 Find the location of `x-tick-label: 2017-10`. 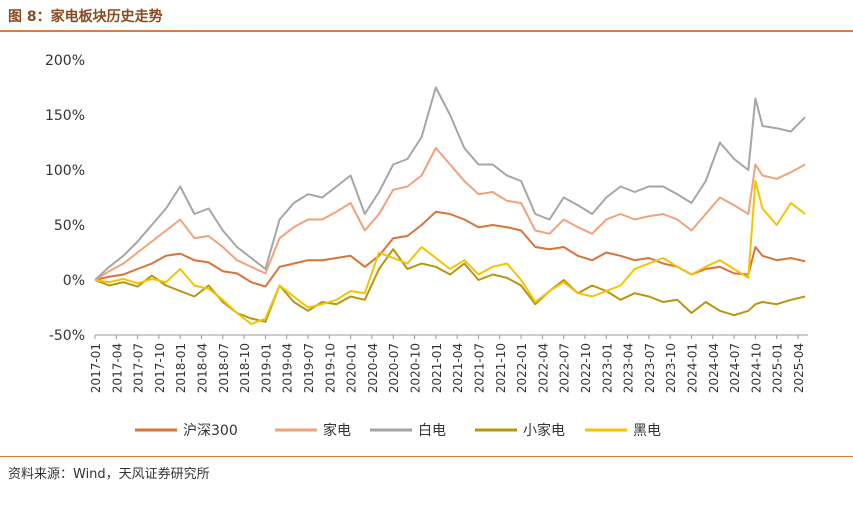

x-tick-label: 2017-10 is located at coordinates (160, 368).